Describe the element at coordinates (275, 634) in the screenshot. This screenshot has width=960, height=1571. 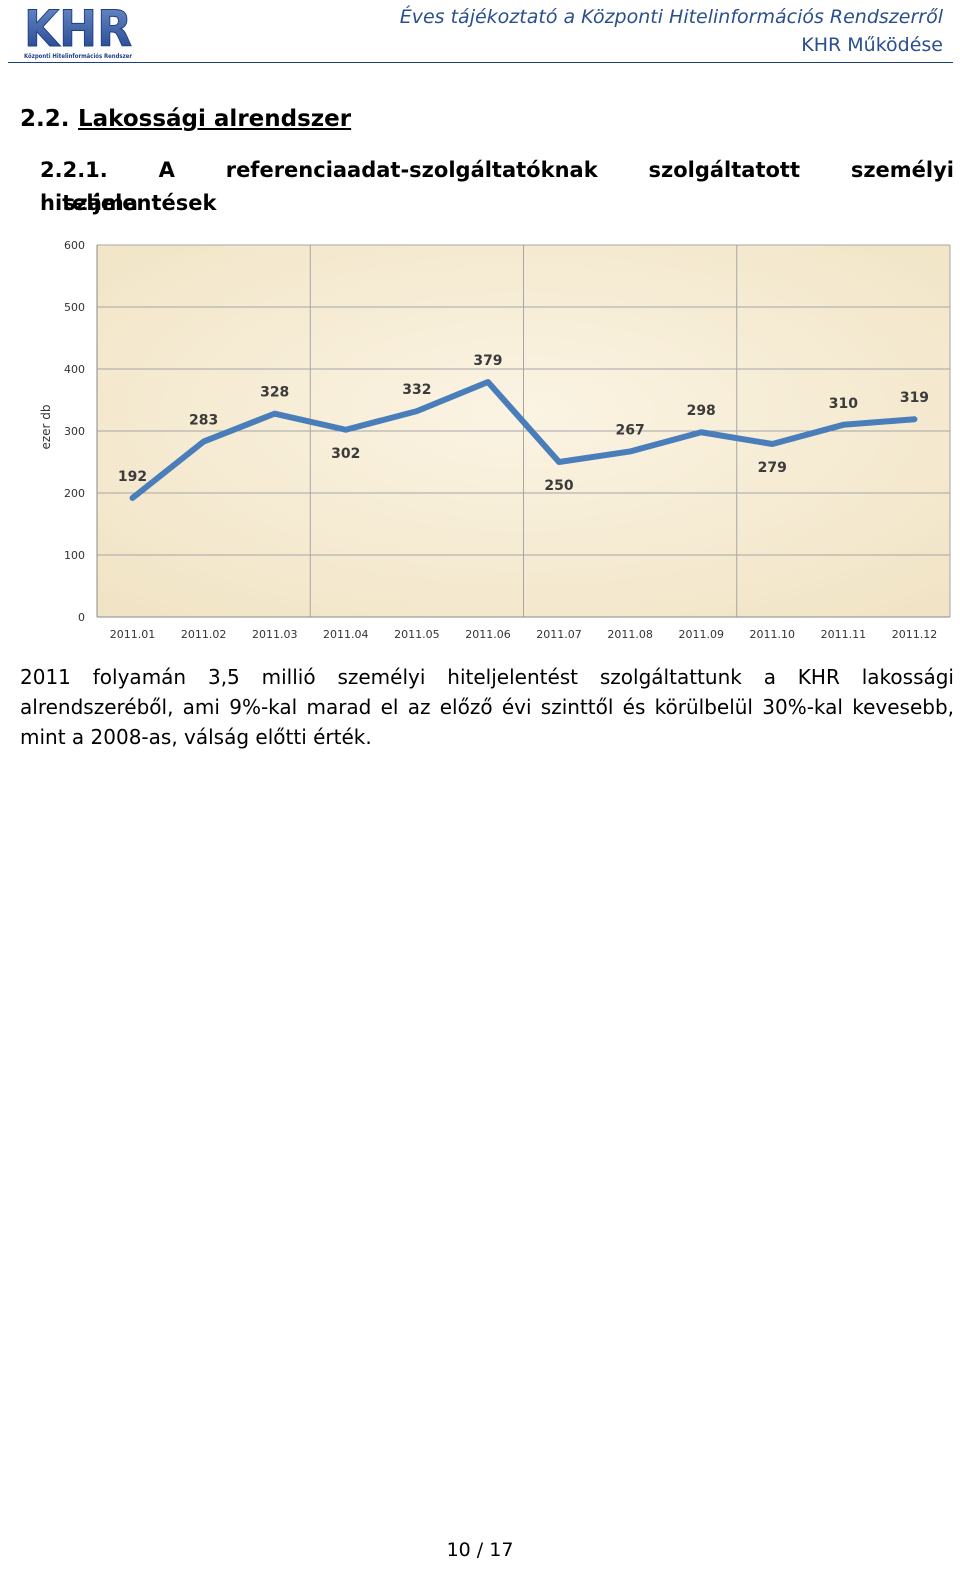
I see `x-tick-label: 2011.03` at that location.